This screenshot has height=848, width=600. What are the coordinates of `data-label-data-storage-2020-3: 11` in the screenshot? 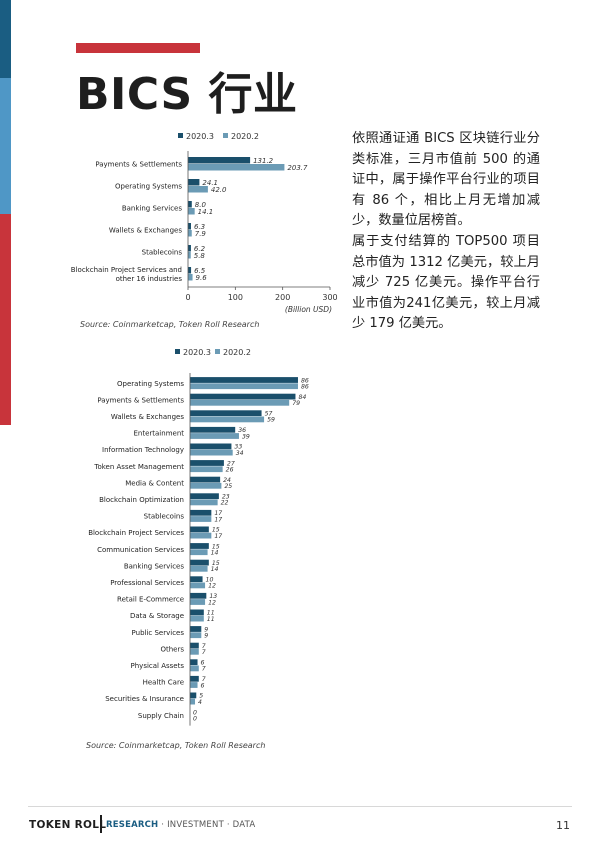 It's located at (211, 613).